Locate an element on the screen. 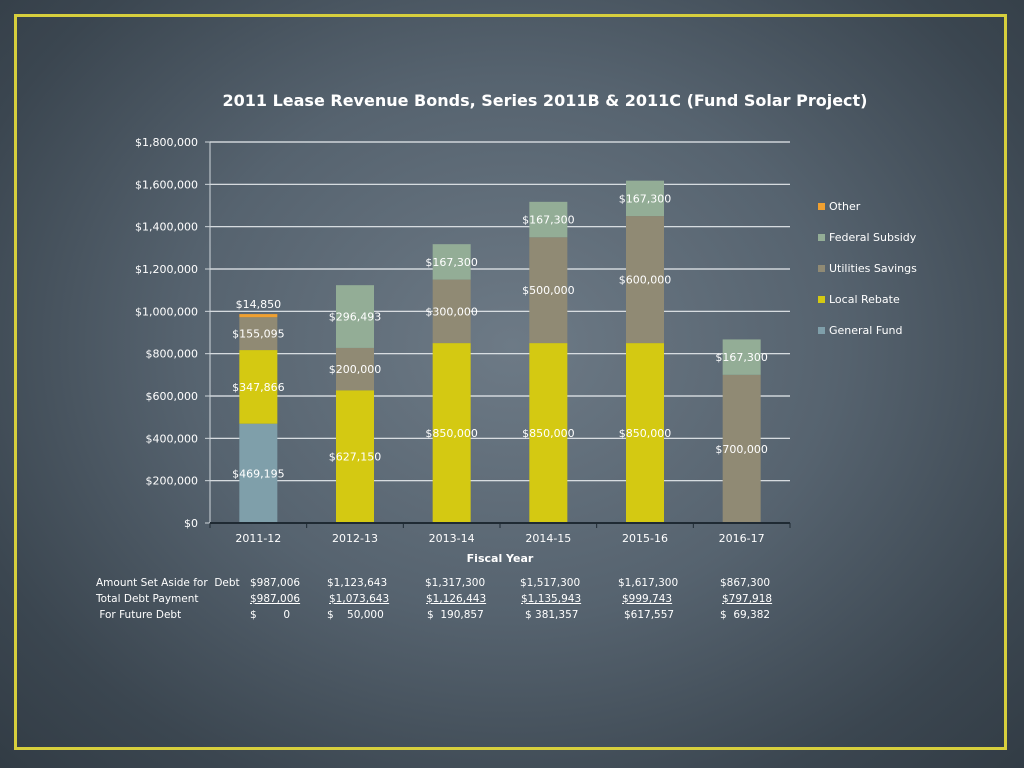 This screenshot has width=1024, height=768. data-label: $347,866 is located at coordinates (258, 387).